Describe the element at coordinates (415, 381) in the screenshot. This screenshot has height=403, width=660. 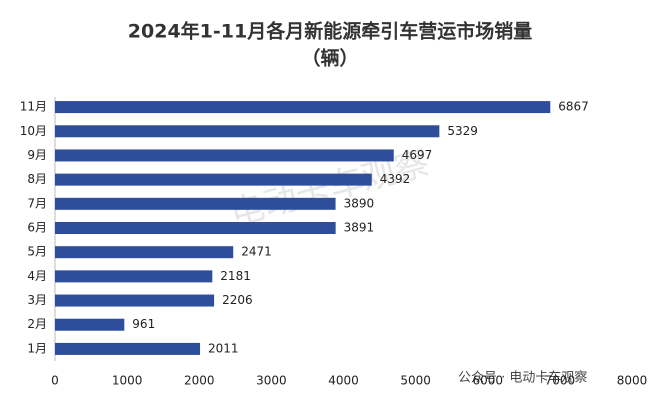
I see `x-tick-label: 5000` at that location.